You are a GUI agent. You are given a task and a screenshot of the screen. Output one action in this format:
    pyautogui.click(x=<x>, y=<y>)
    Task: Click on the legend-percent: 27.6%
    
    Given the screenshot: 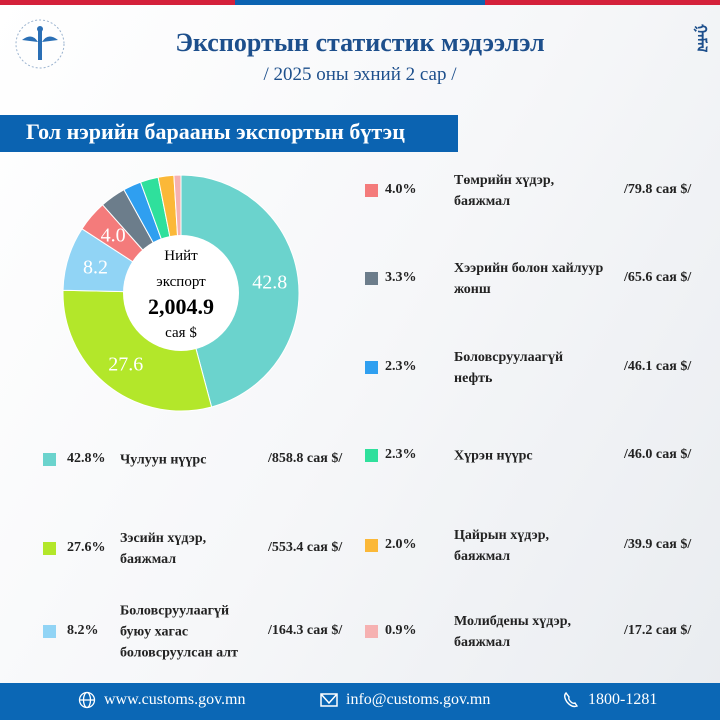 What is the action you would take?
    pyautogui.click(x=86, y=547)
    